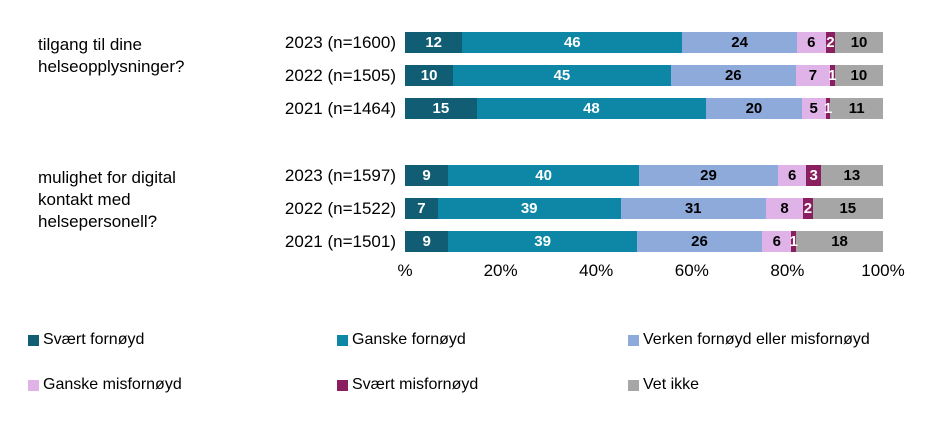  Describe the element at coordinates (482, 340) in the screenshot. I see `legend-item: Ganske fornøyd` at that location.